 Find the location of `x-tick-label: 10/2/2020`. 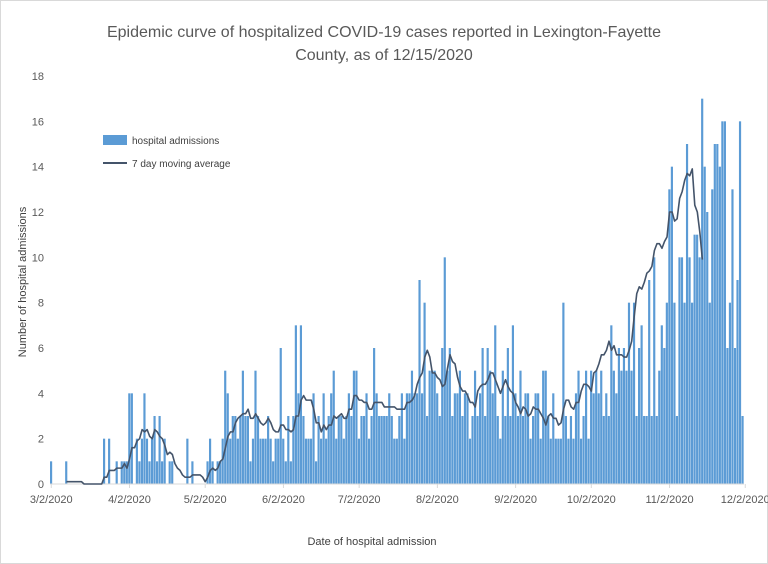

x-tick-label: 10/2/2020 is located at coordinates (591, 500).